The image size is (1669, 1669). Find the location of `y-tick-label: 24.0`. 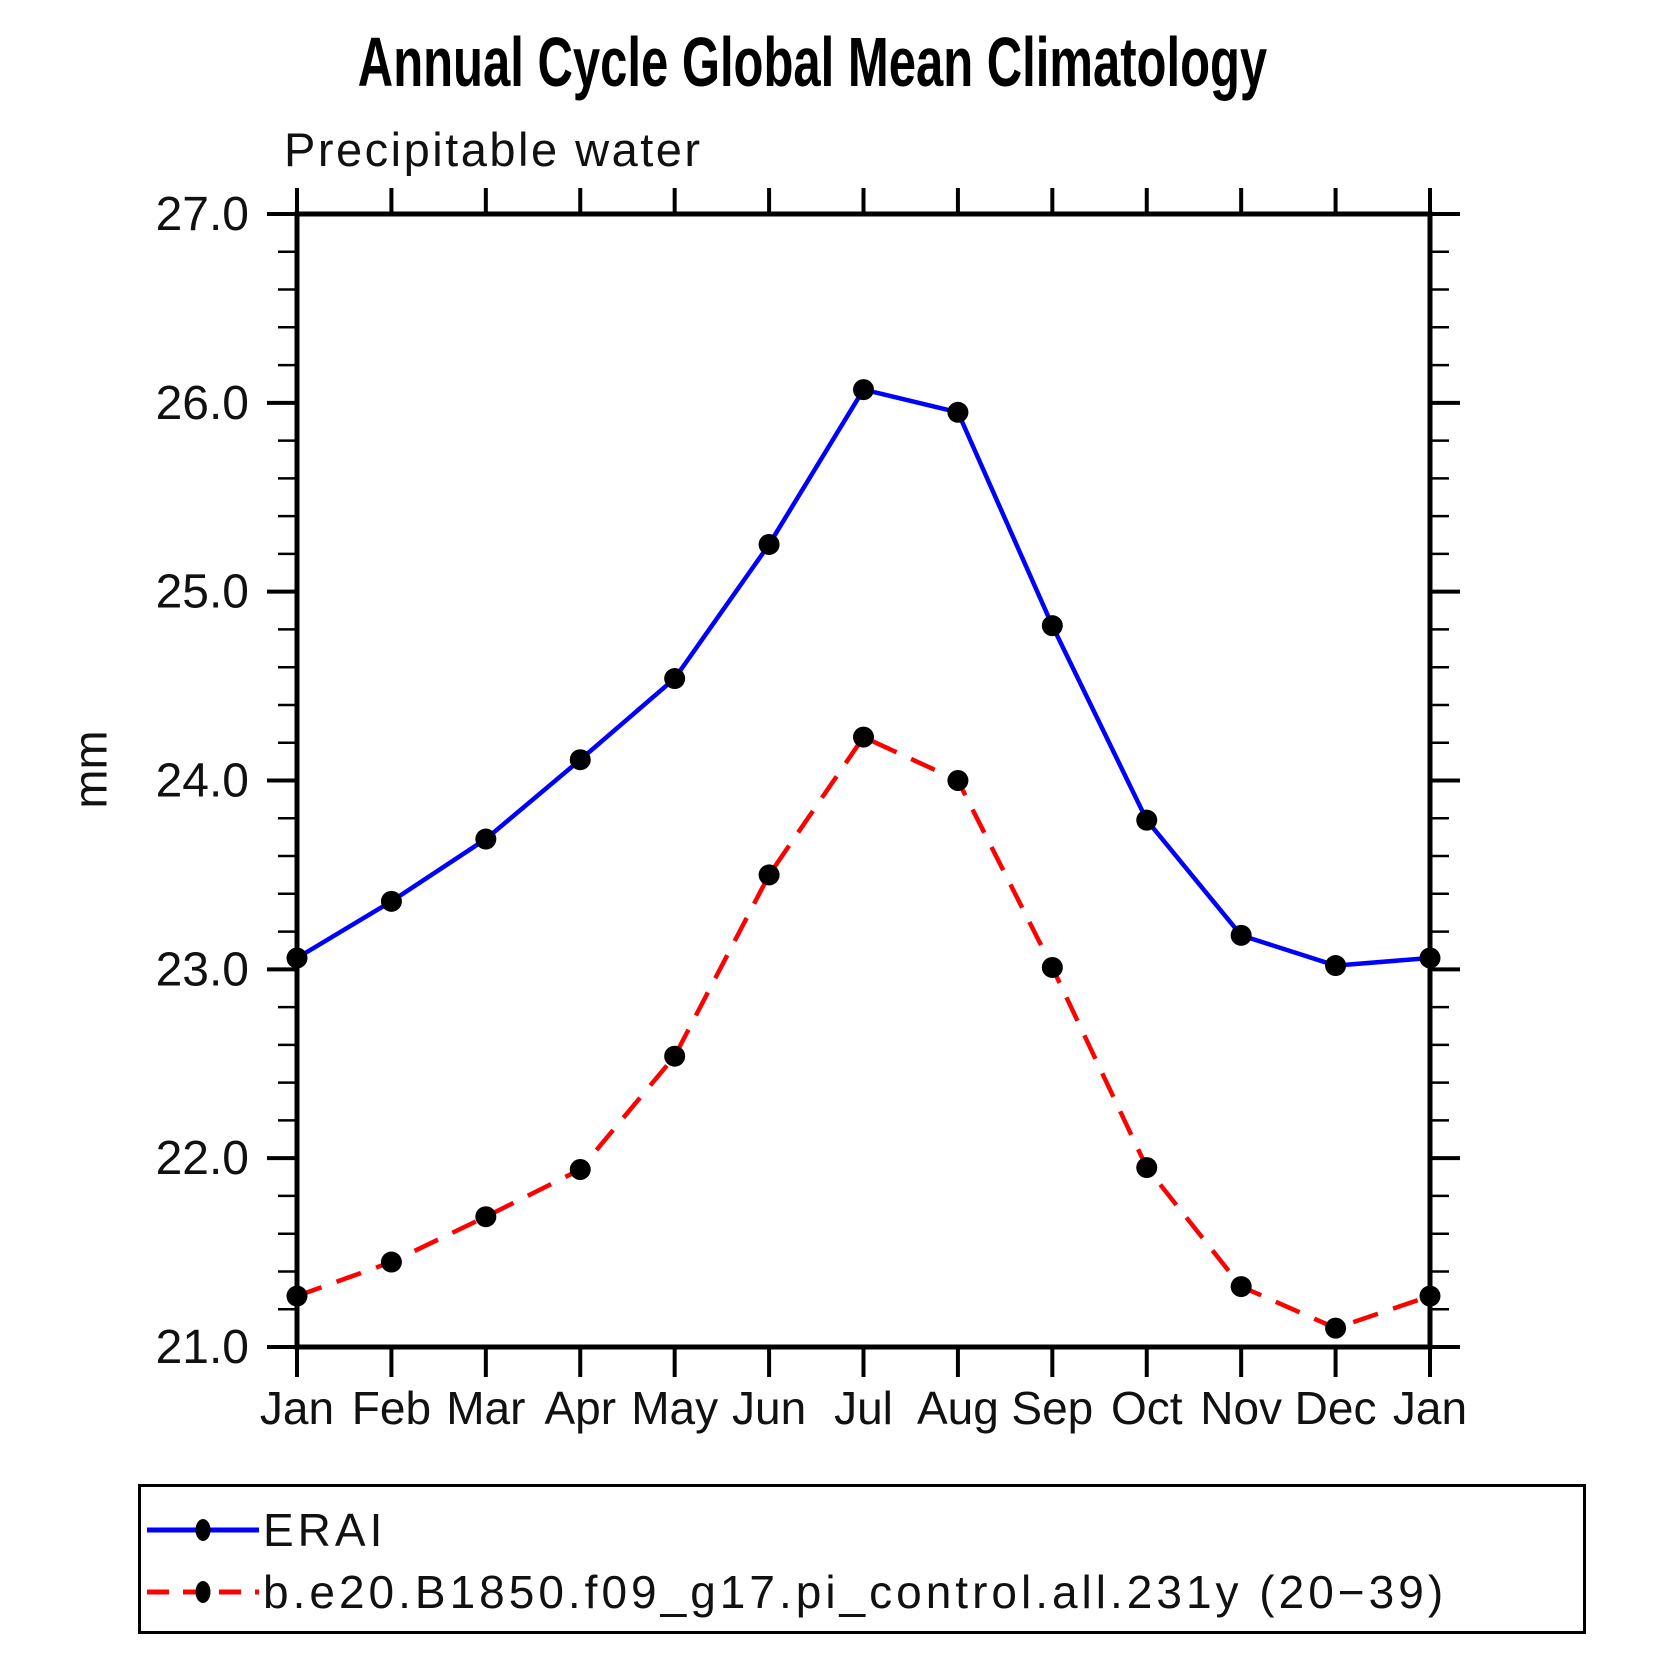

y-tick-label: 24.0 is located at coordinates (202, 781).